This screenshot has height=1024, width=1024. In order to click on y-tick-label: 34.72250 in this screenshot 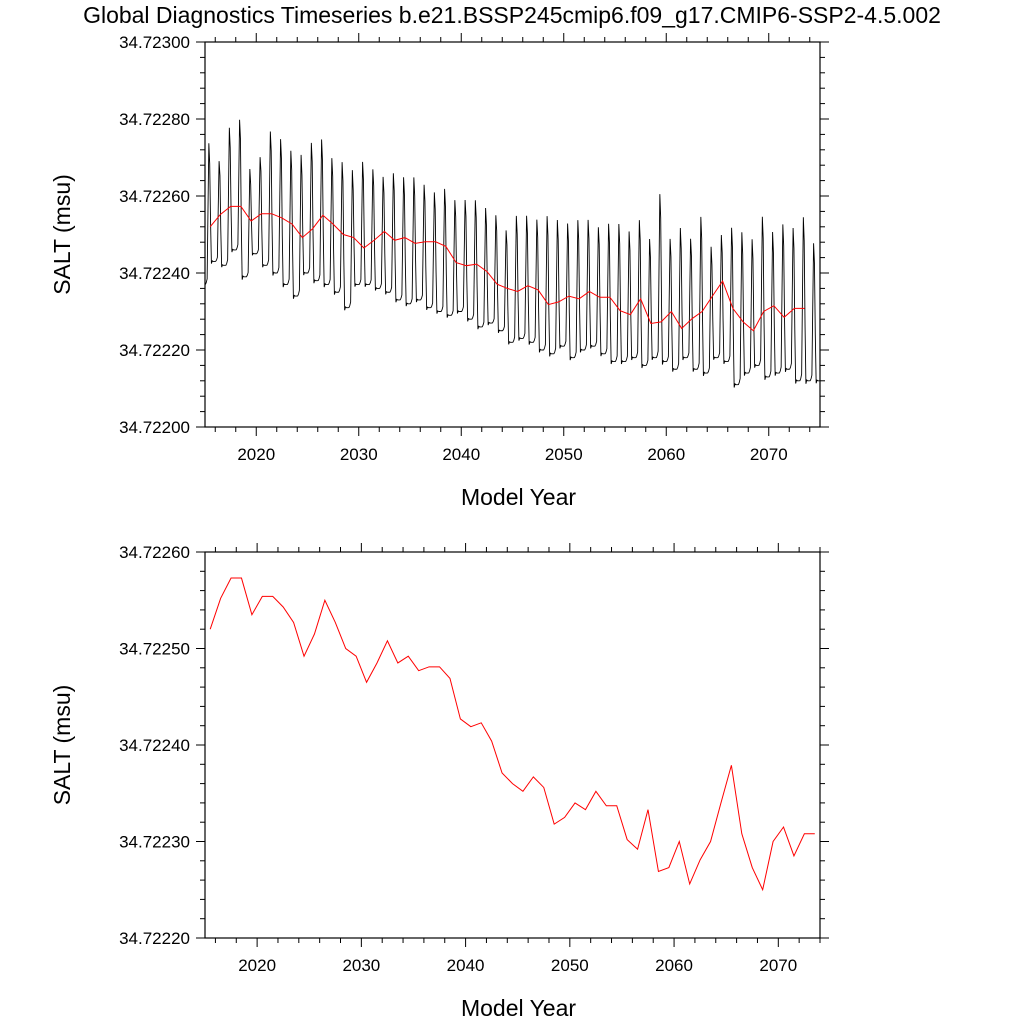, I will do `click(154, 649)`.